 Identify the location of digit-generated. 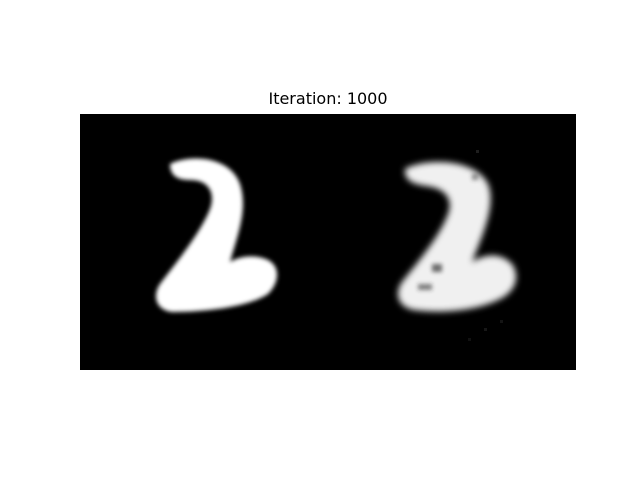
(457, 245).